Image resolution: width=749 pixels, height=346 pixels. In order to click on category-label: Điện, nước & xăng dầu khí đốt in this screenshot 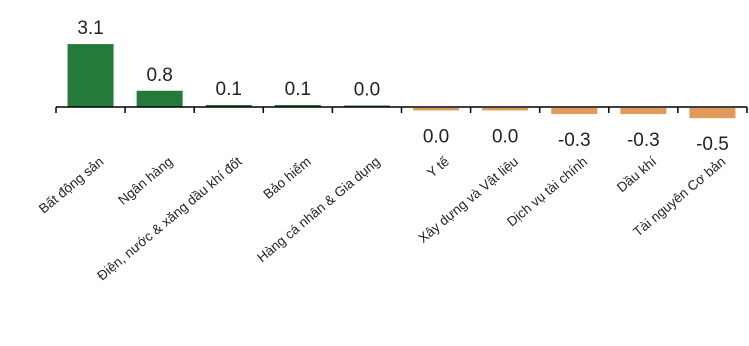, I will do `click(169, 219)`.